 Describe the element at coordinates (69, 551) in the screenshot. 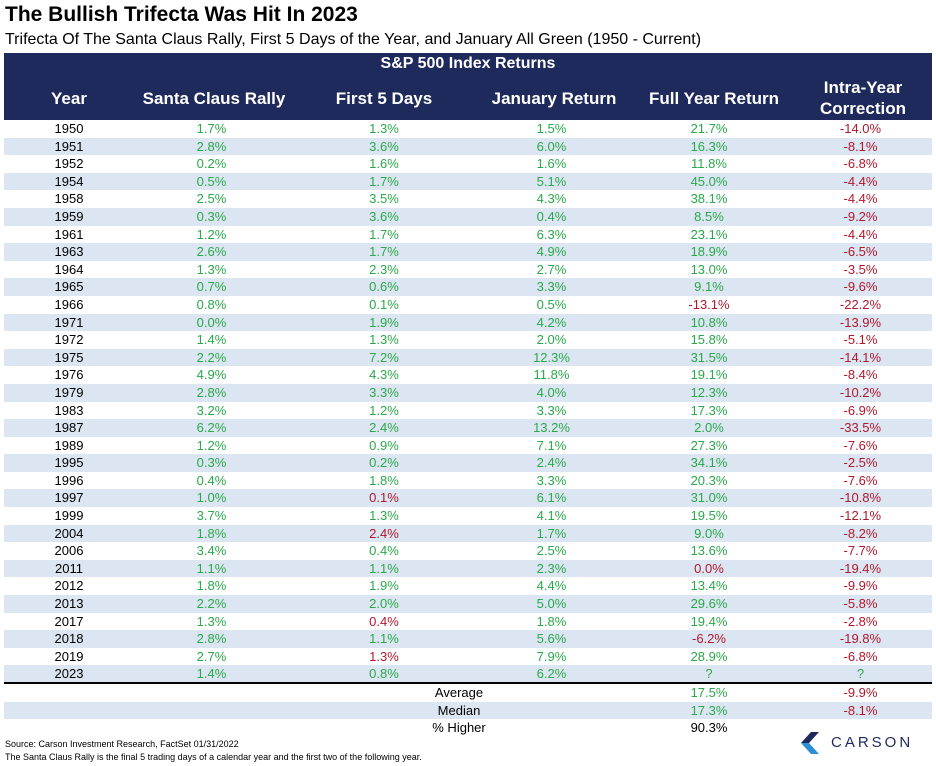

I see `year-cell: 2006` at that location.